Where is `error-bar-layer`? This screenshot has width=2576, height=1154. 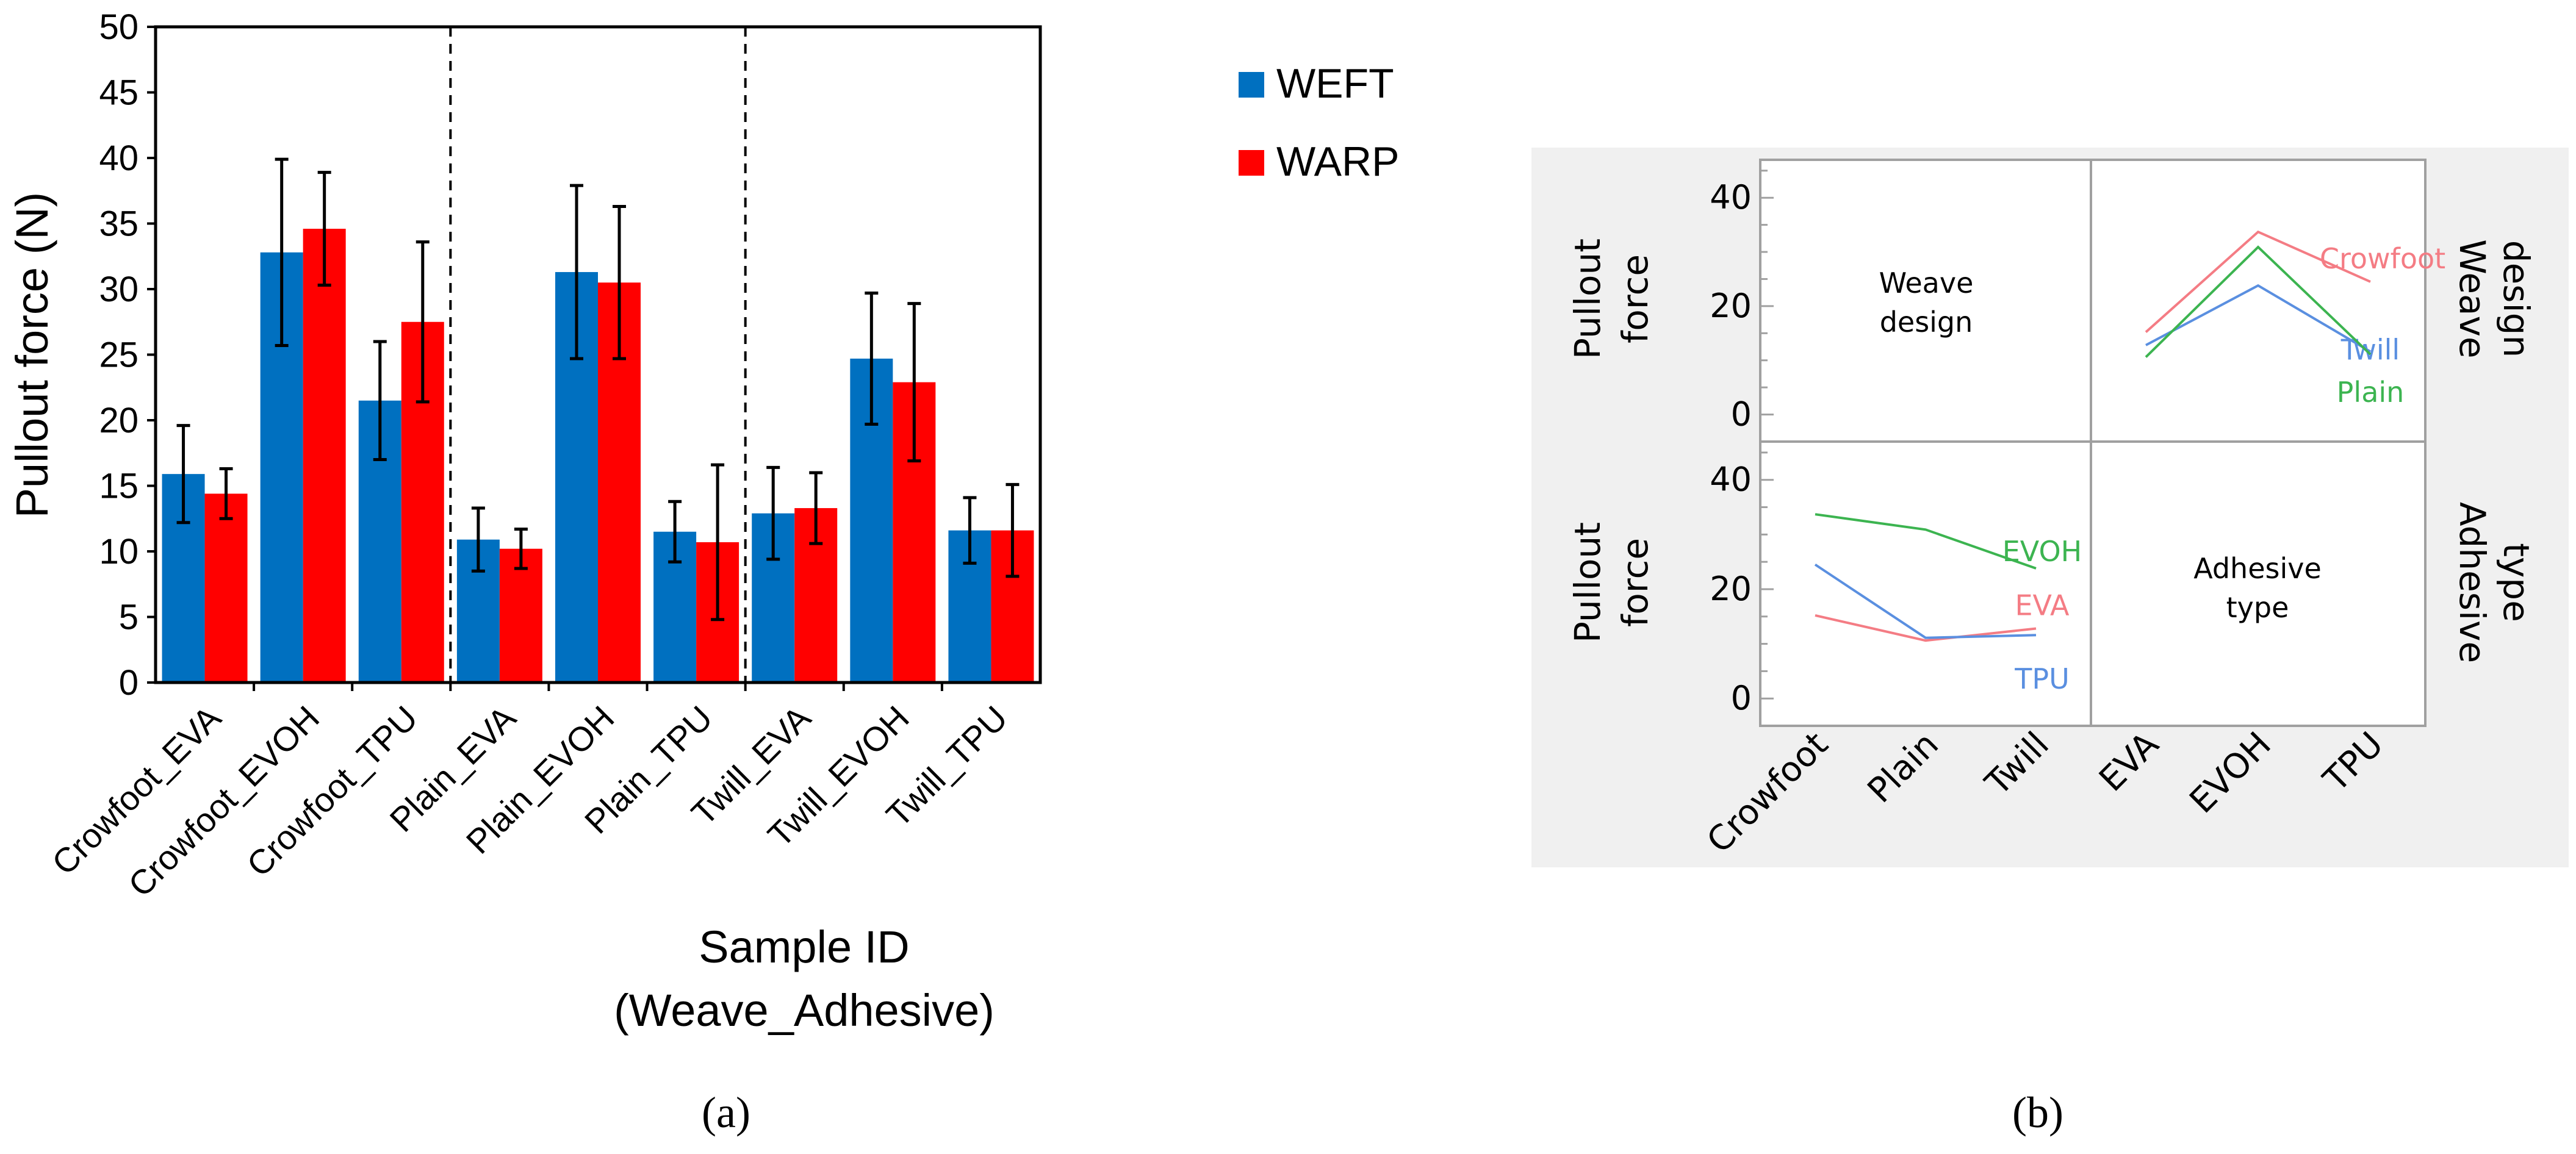
error-bar-layer is located at coordinates (598, 389).